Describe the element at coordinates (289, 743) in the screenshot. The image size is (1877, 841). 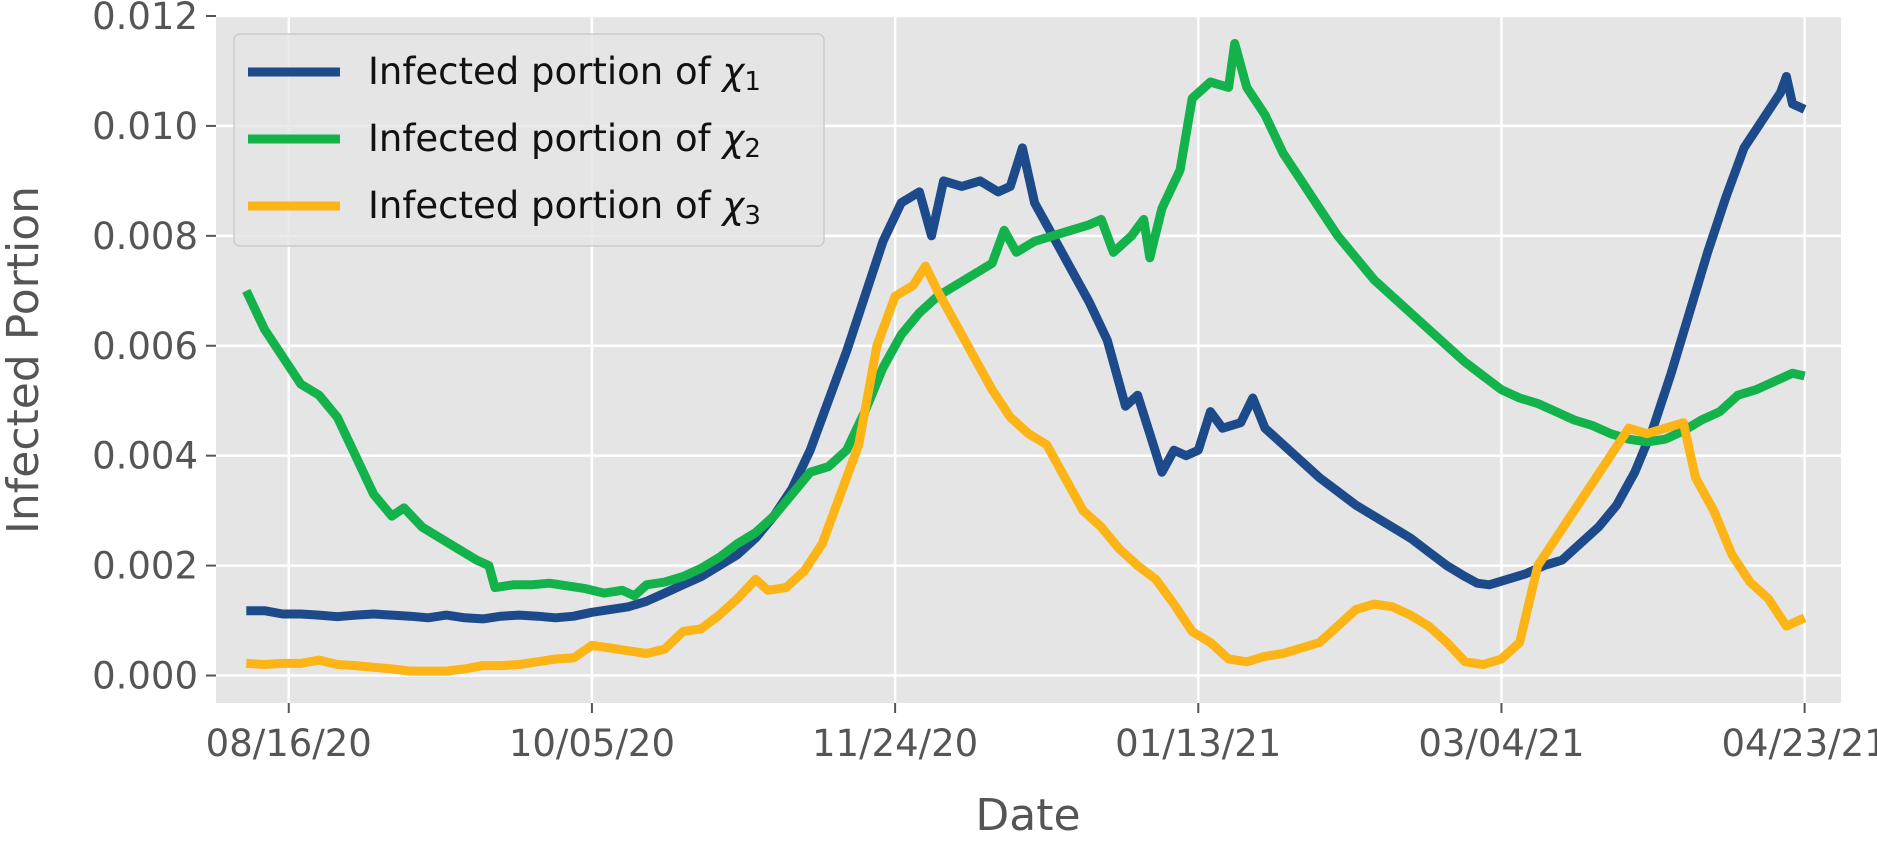
I see `x-tick-label: 08/16/20` at that location.